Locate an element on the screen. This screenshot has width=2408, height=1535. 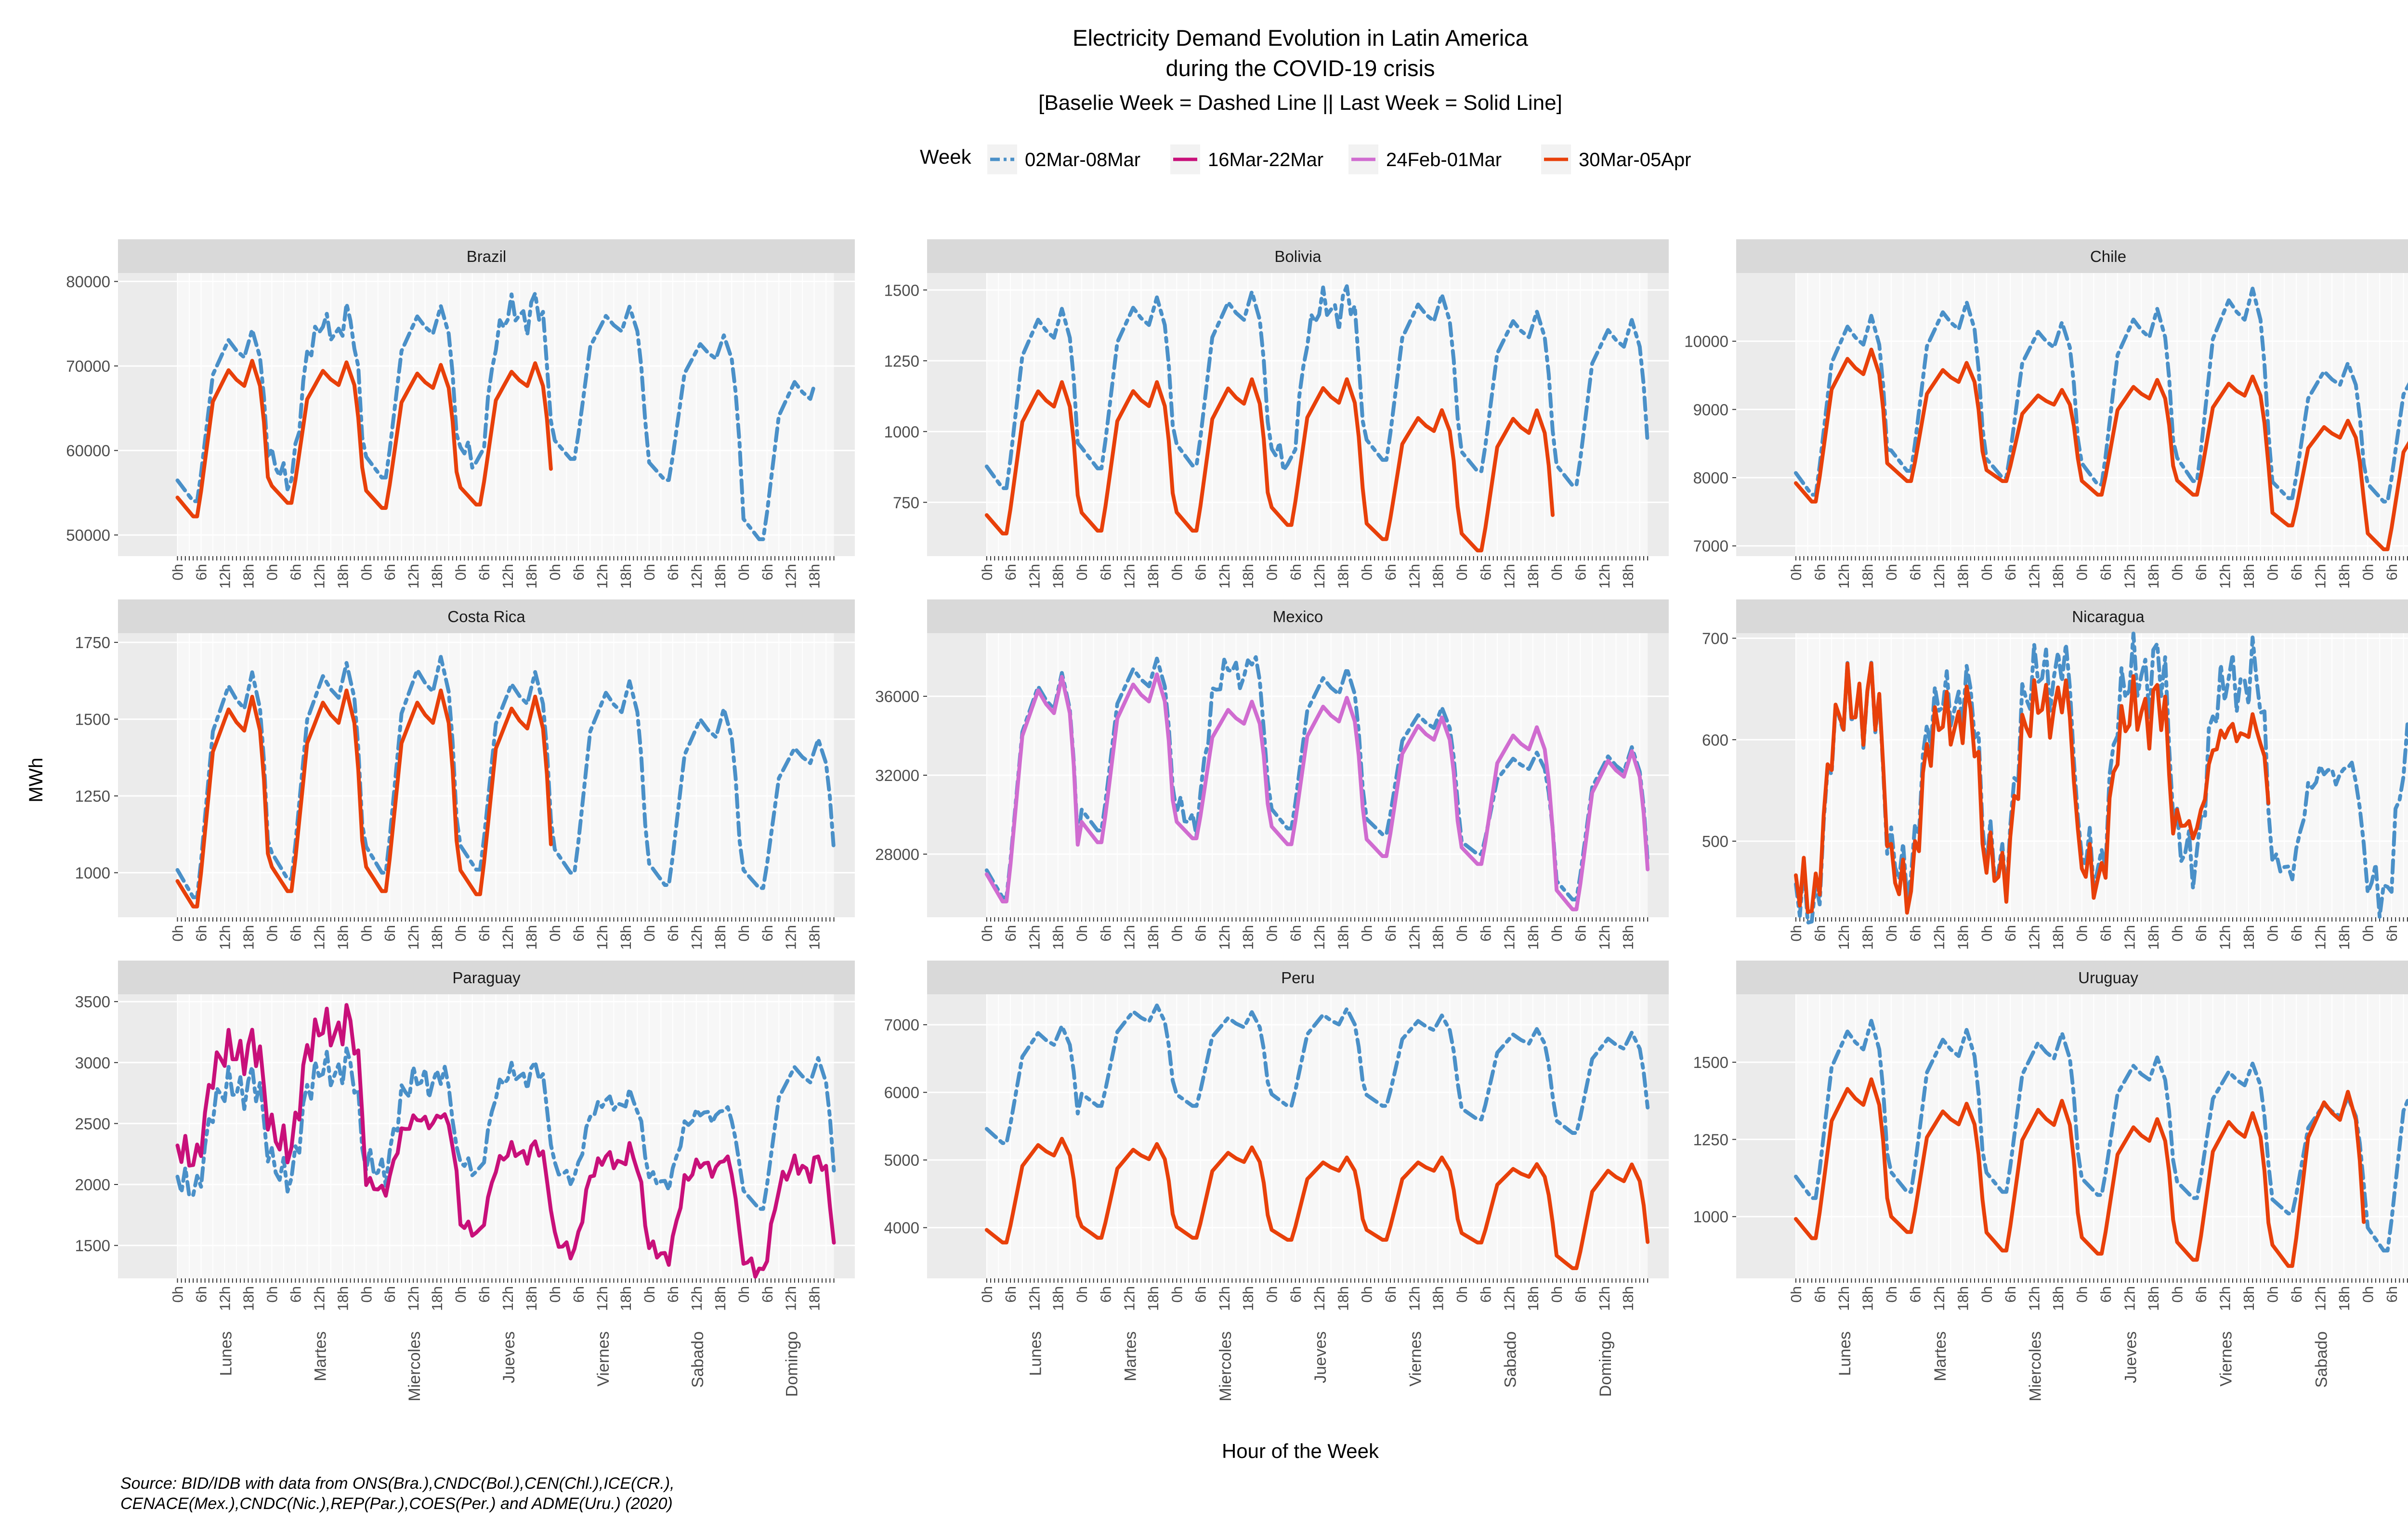
x-day-label: Jueves is located at coordinates (2131, 1357).